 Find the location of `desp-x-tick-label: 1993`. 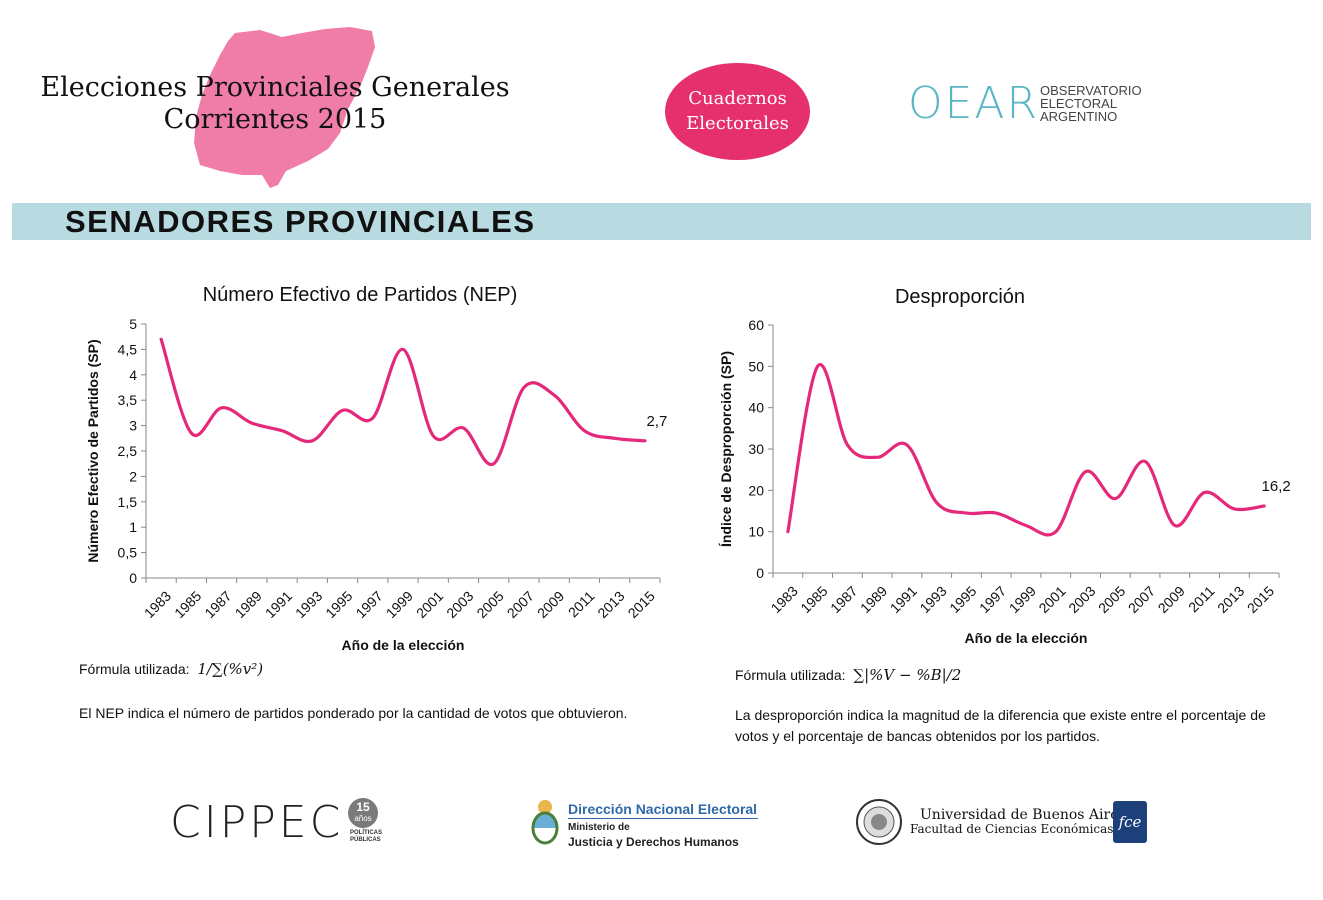

desp-x-tick-label: 1993 is located at coordinates (932, 599).